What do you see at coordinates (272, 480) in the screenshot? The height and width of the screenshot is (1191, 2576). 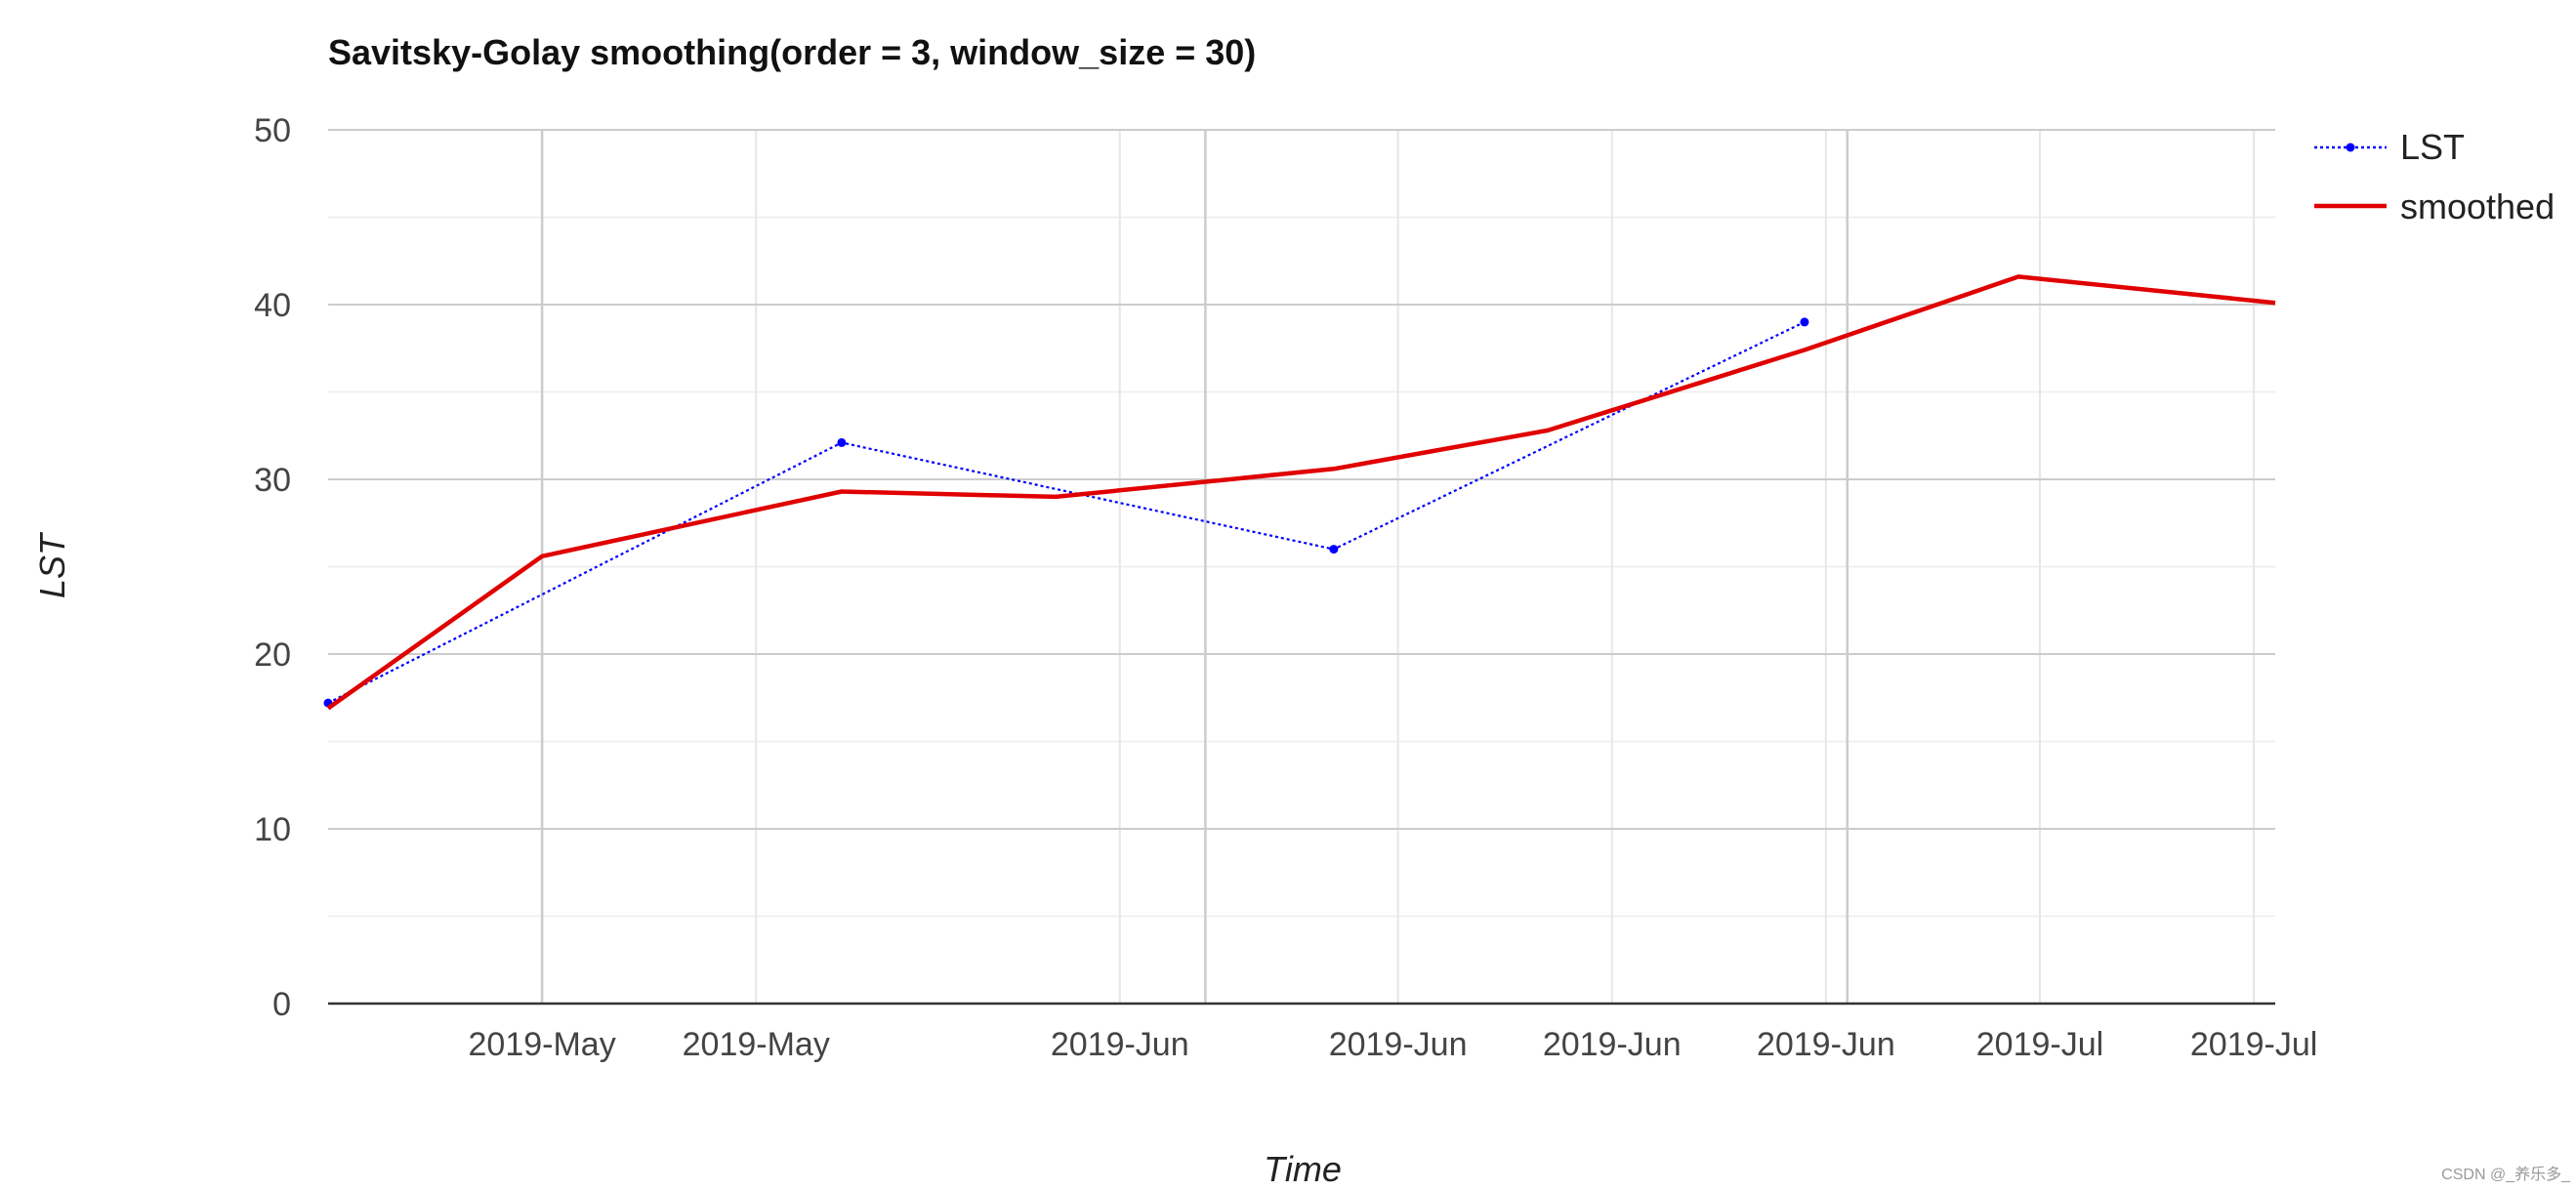 I see `y-tick-label: 30` at bounding box center [272, 480].